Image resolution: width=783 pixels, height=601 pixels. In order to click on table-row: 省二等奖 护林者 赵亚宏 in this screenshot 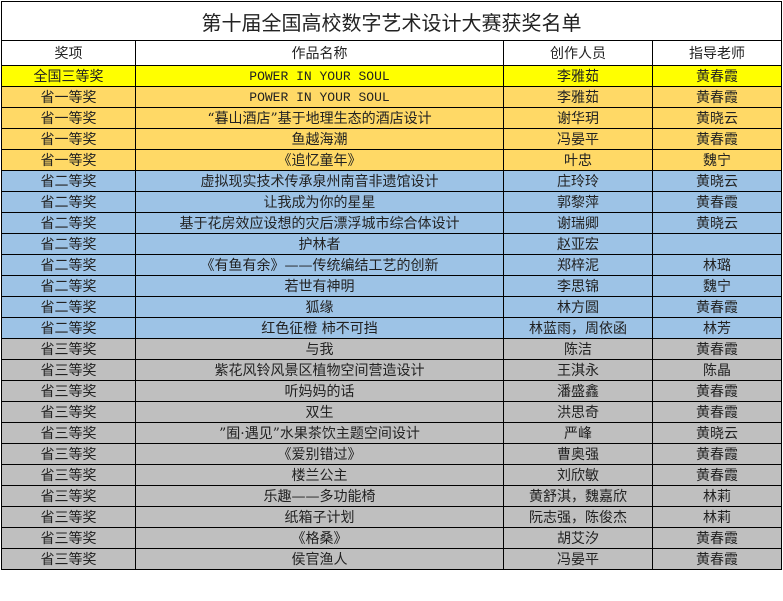, I will do `click(391, 244)`.